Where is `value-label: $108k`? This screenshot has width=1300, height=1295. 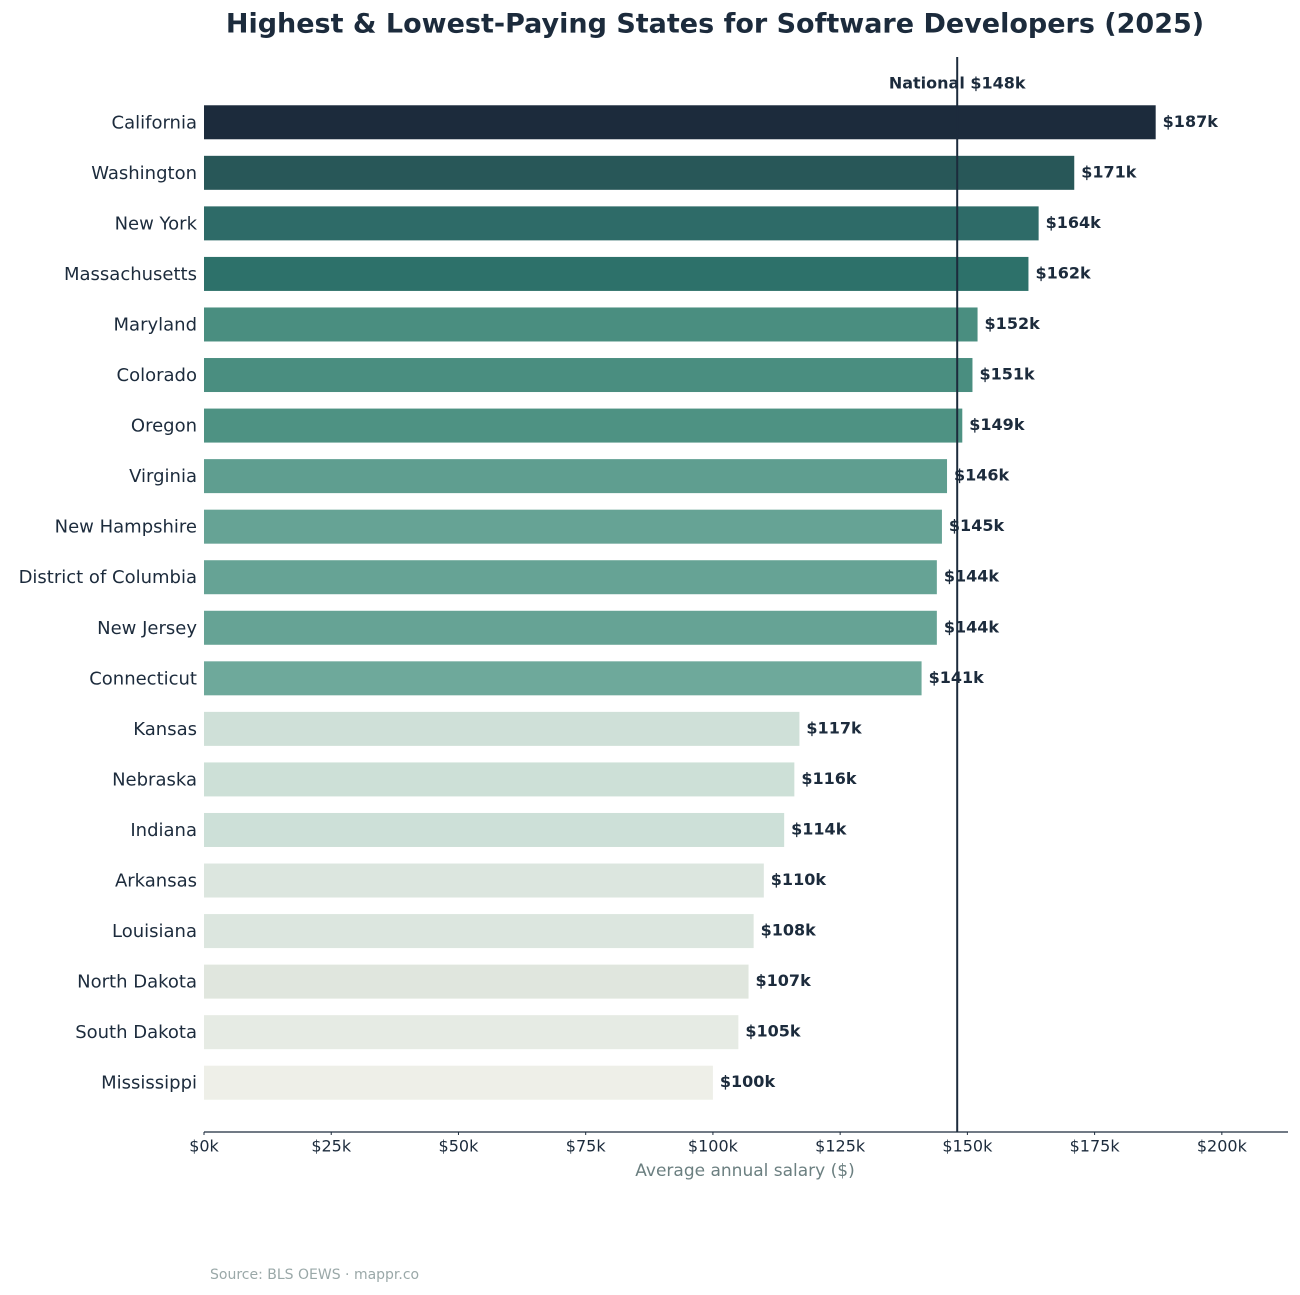
value-label: $108k is located at coordinates (789, 930).